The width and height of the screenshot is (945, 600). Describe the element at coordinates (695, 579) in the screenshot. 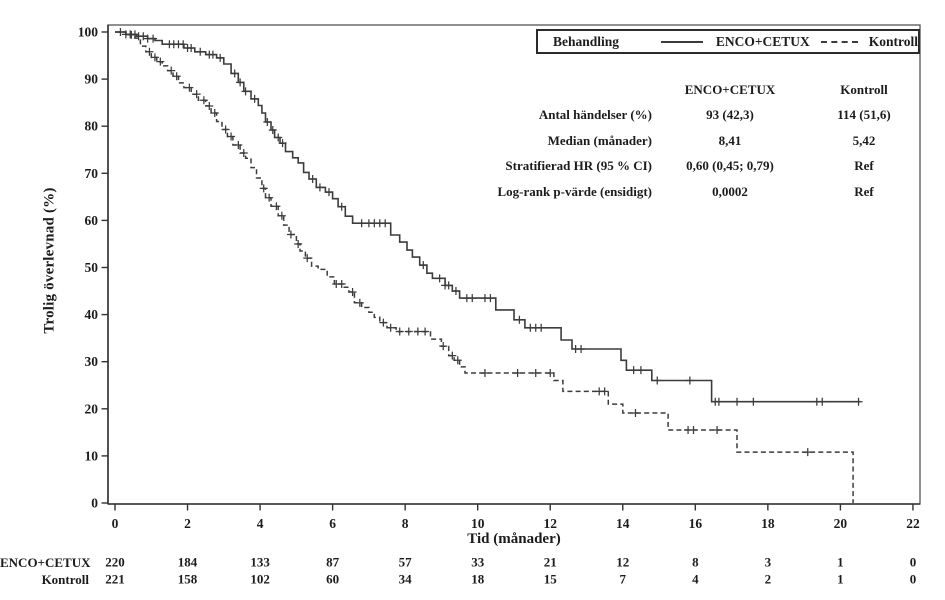

I see `risk-count: 4` at that location.